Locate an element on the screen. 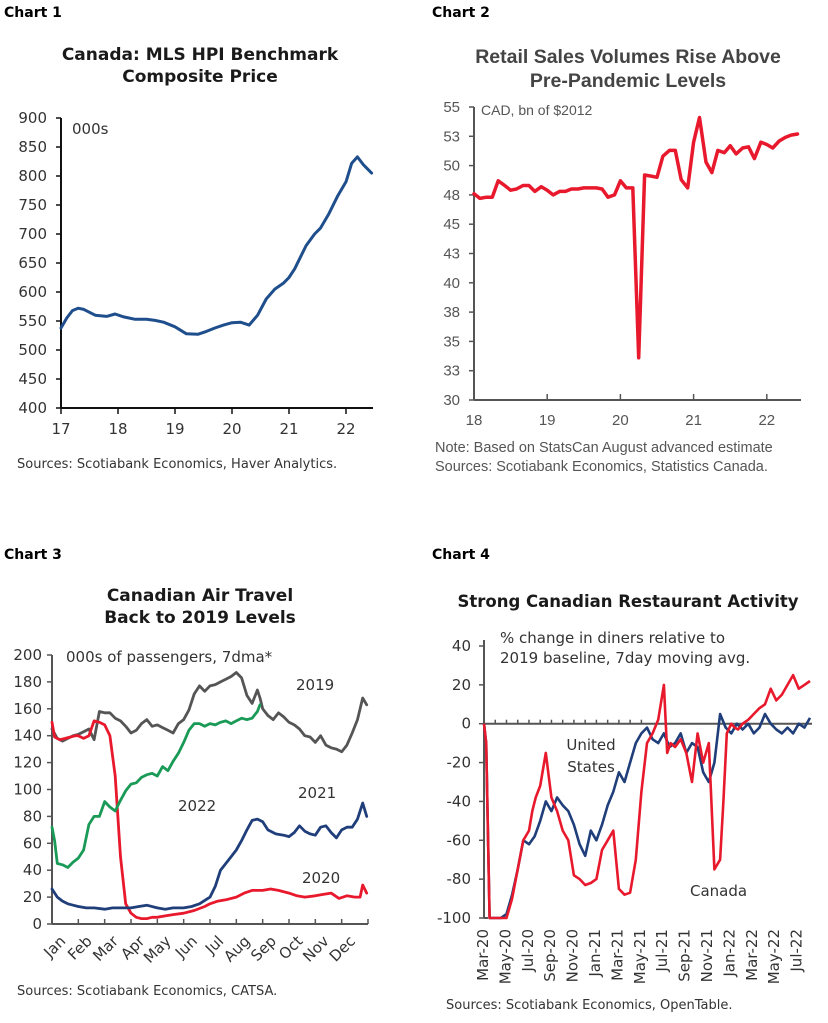 The width and height of the screenshot is (828, 1023). y-tick-label: 750 is located at coordinates (32, 205).